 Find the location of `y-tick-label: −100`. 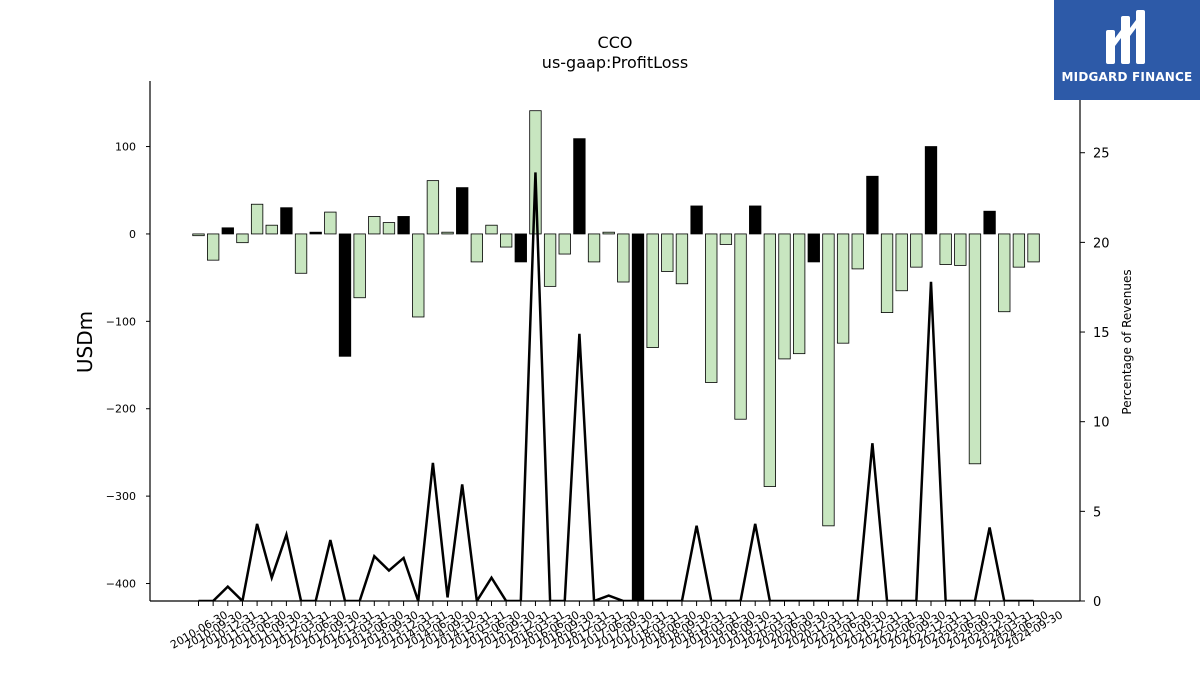

y-tick-label: −100 is located at coordinates (121, 321).